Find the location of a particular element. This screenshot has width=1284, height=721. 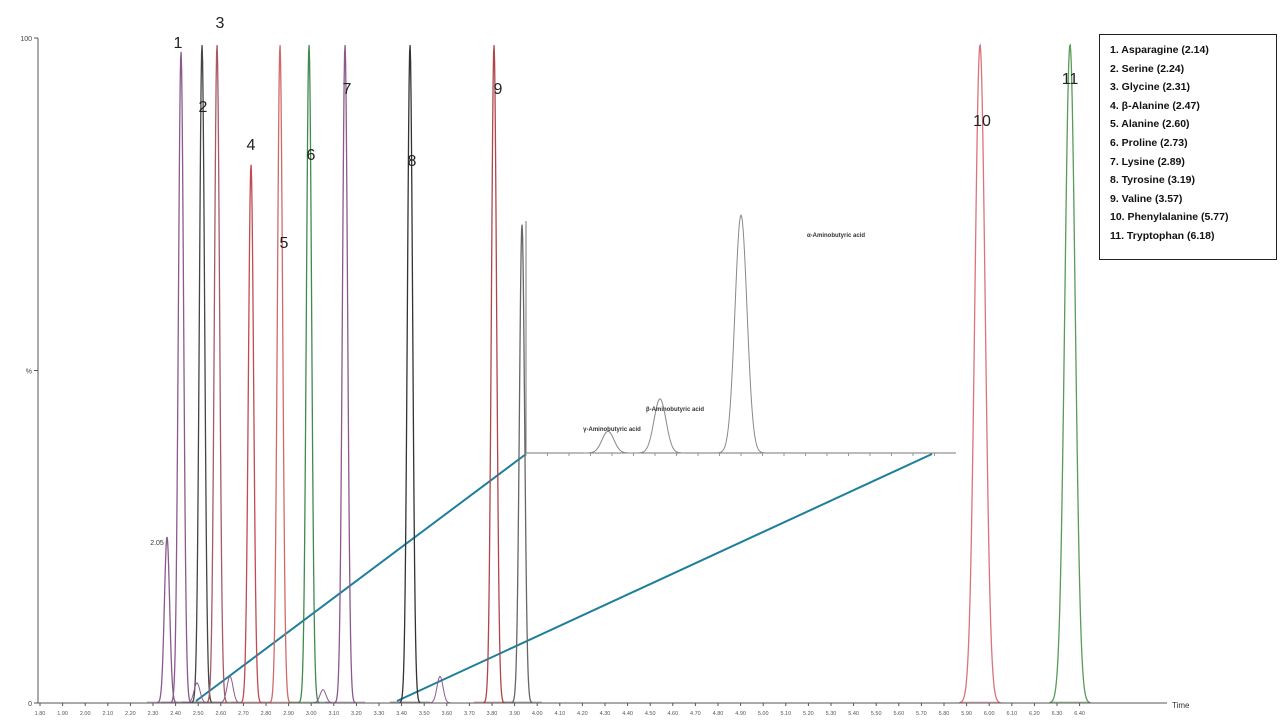

x-tick-label: 4.10 is located at coordinates (559, 714).